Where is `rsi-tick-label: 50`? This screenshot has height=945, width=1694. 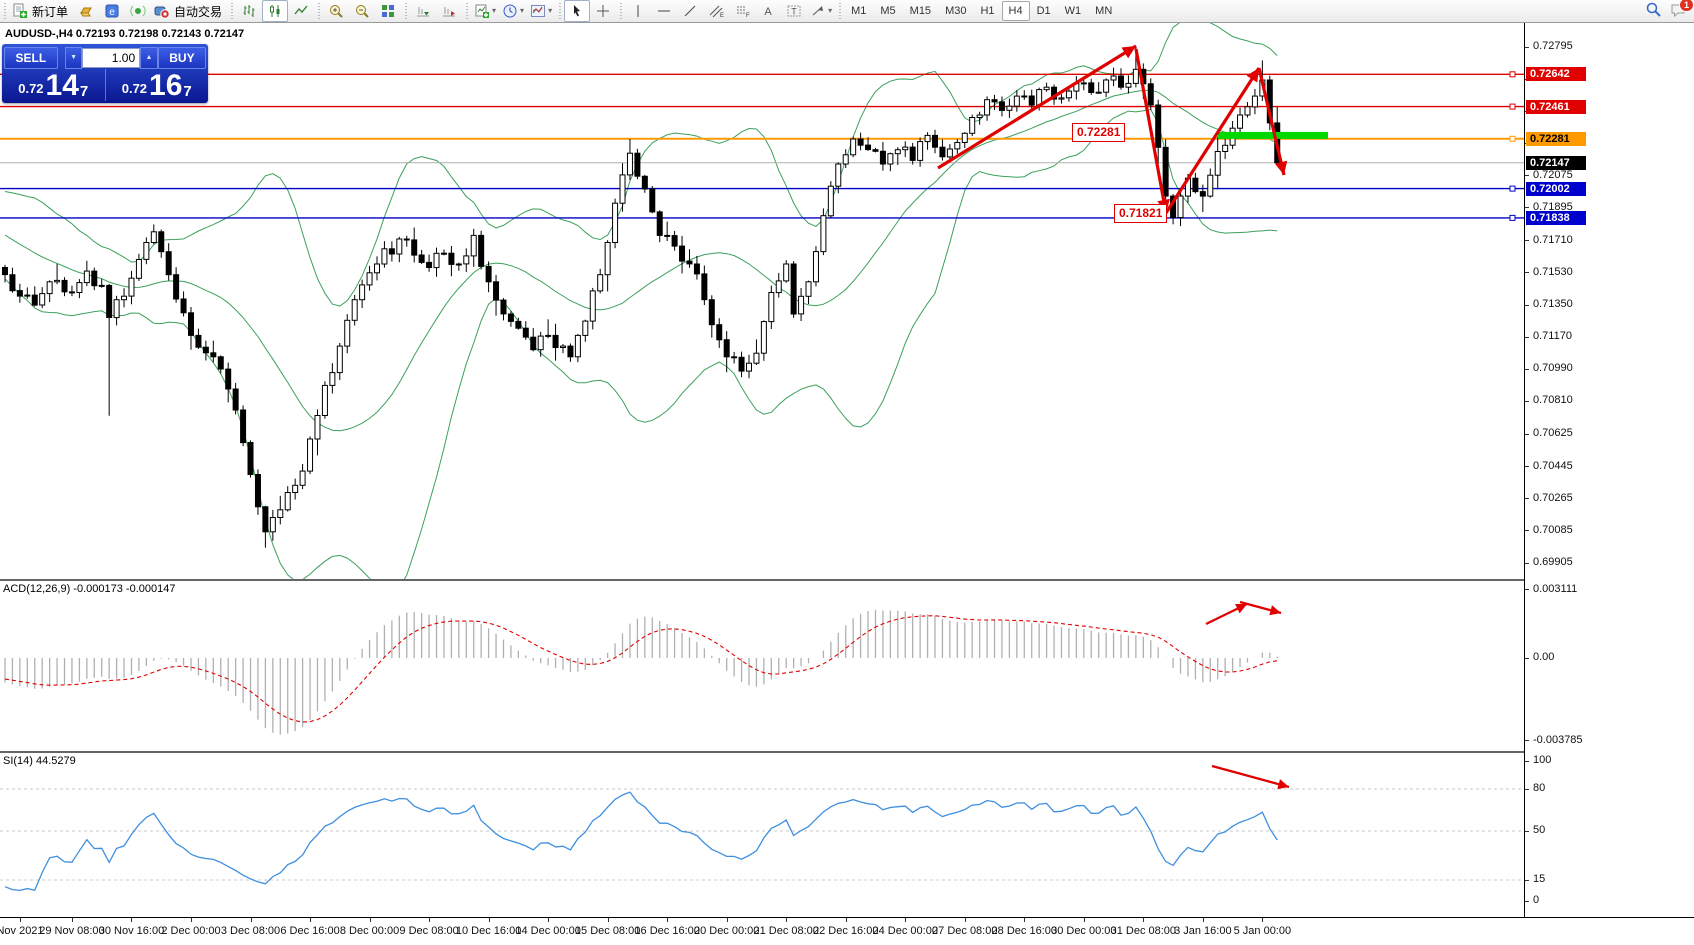 rsi-tick-label: 50 is located at coordinates (1539, 830).